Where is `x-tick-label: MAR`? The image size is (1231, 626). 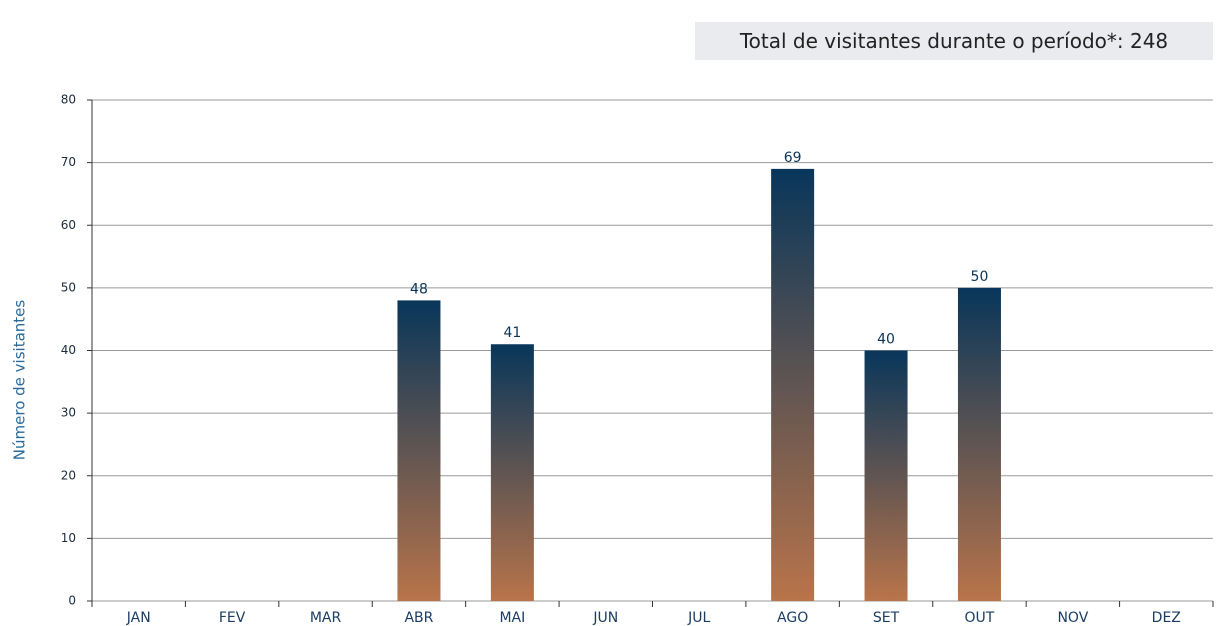 x-tick-label: MAR is located at coordinates (326, 618).